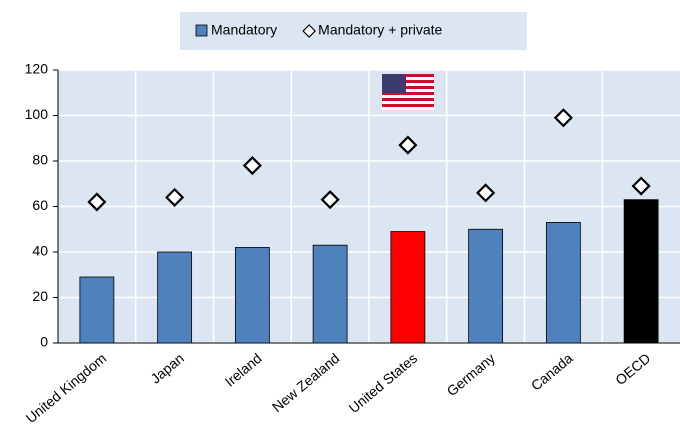 The width and height of the screenshot is (680, 434). Describe the element at coordinates (408, 92) in the screenshot. I see `us-flag` at that location.